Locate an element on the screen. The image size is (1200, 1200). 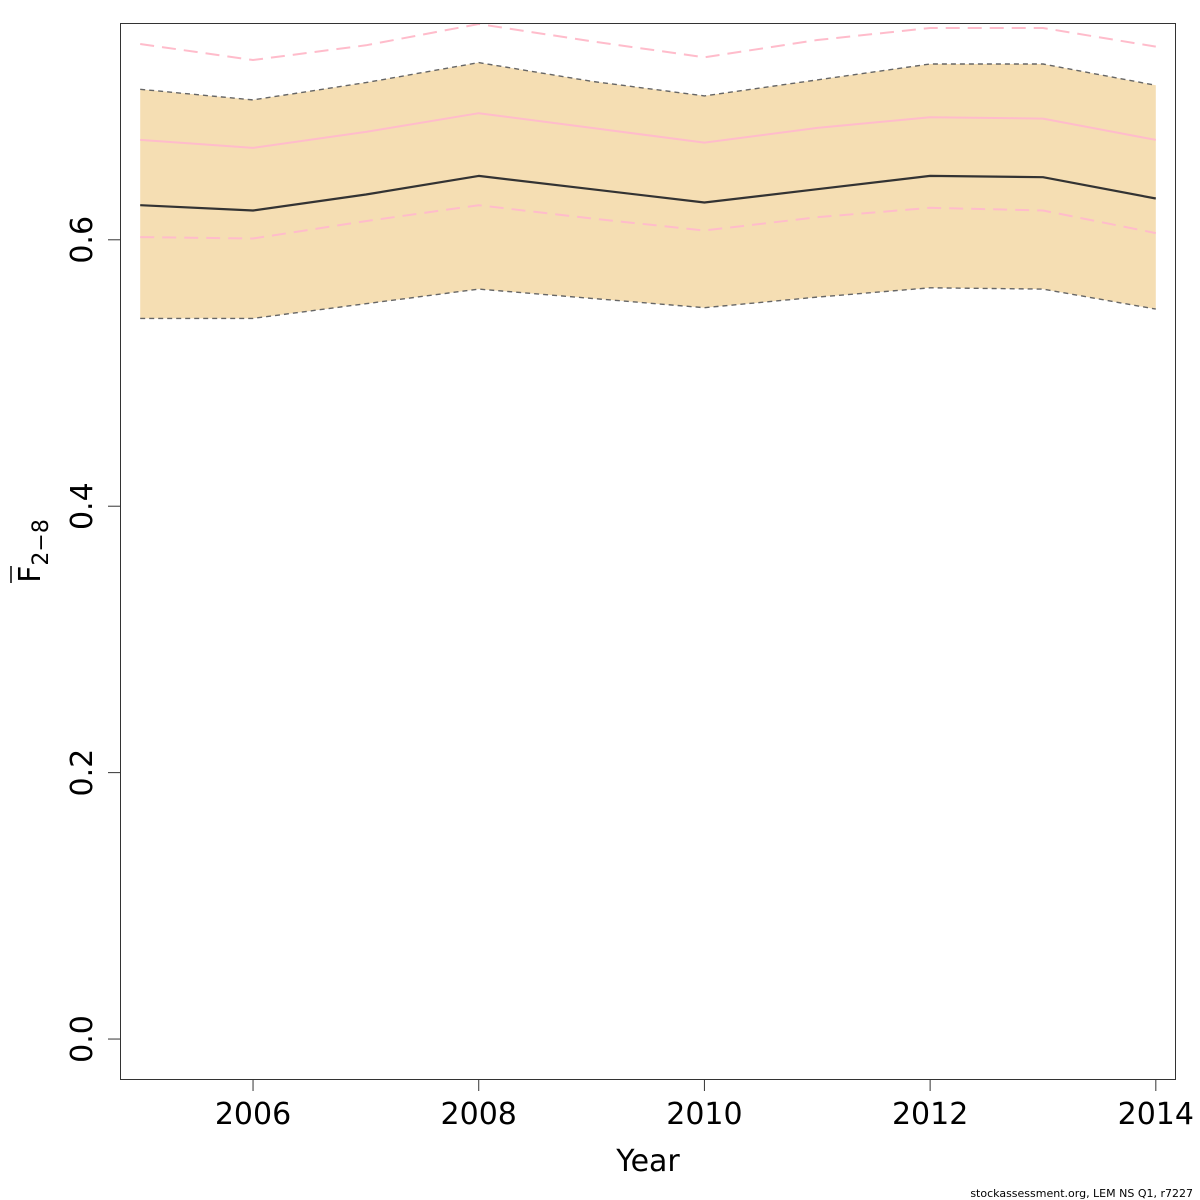
y-axis-title: F2−8 is located at coordinates (33, 551).